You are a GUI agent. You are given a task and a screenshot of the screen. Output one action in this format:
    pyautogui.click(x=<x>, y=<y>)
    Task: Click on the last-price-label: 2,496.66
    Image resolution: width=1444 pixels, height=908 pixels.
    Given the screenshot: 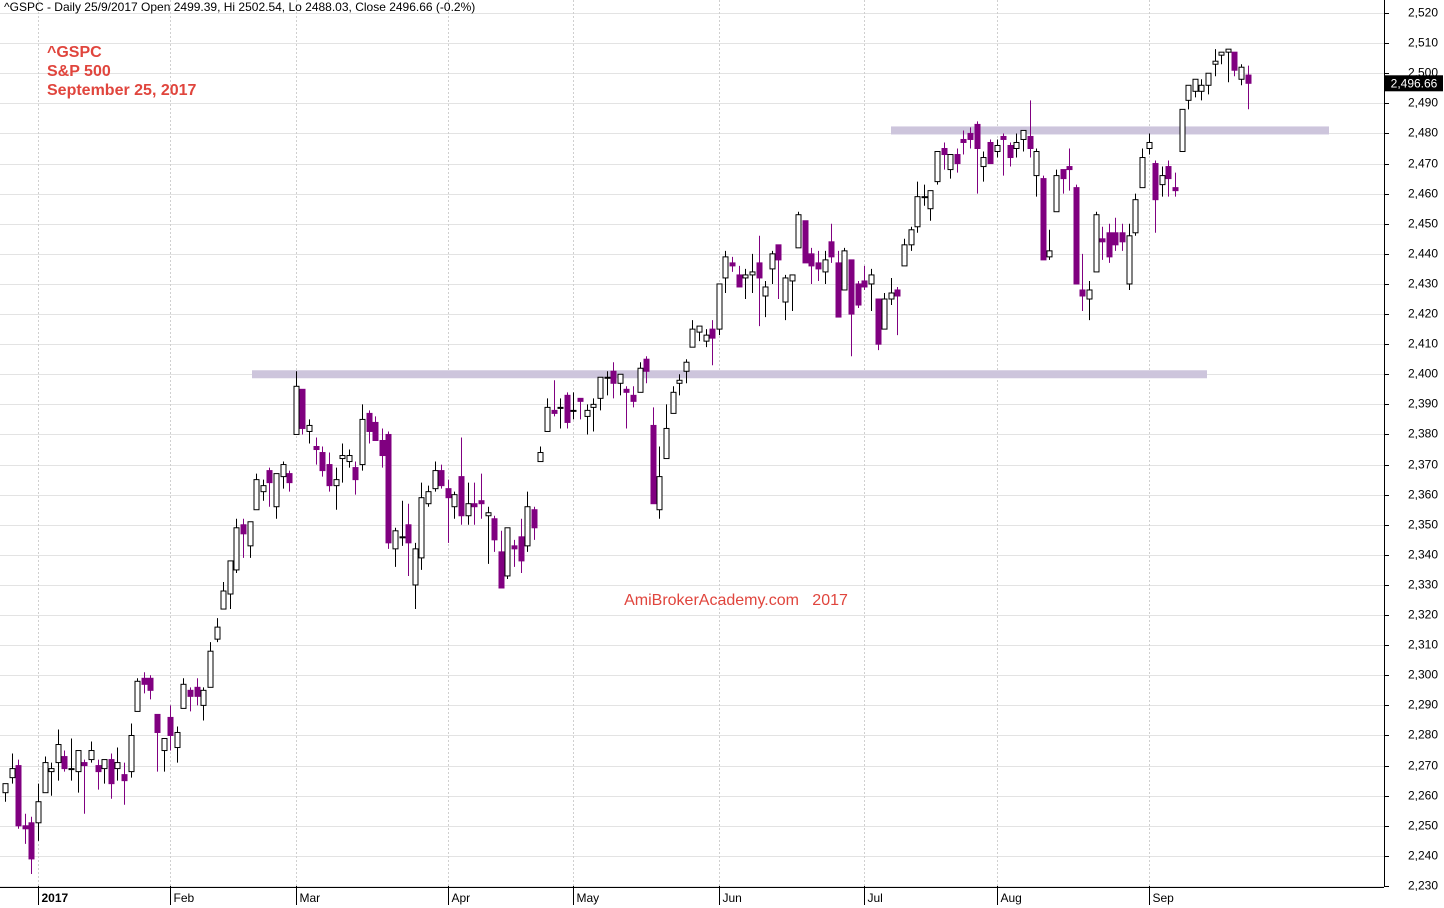 What is the action you would take?
    pyautogui.click(x=1414, y=83)
    